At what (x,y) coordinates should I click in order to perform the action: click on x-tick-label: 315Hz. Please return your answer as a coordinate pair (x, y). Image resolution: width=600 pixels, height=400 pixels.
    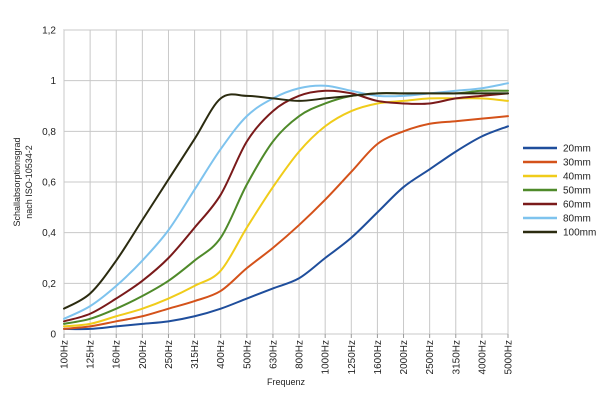
    Looking at the image, I should click on (195, 354).